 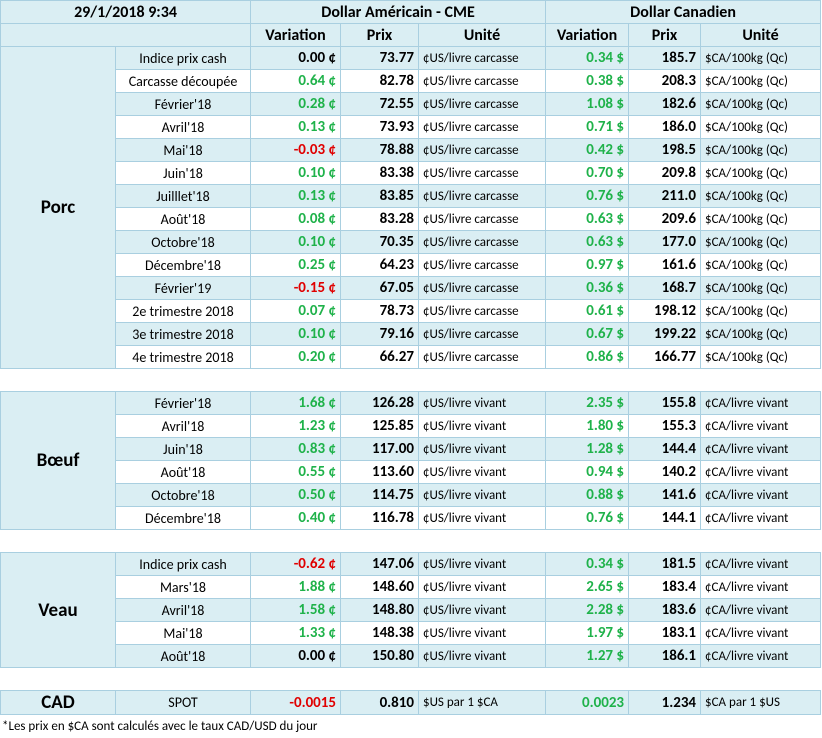 I want to click on variation-cell: 1.08 $, so click(x=587, y=104).